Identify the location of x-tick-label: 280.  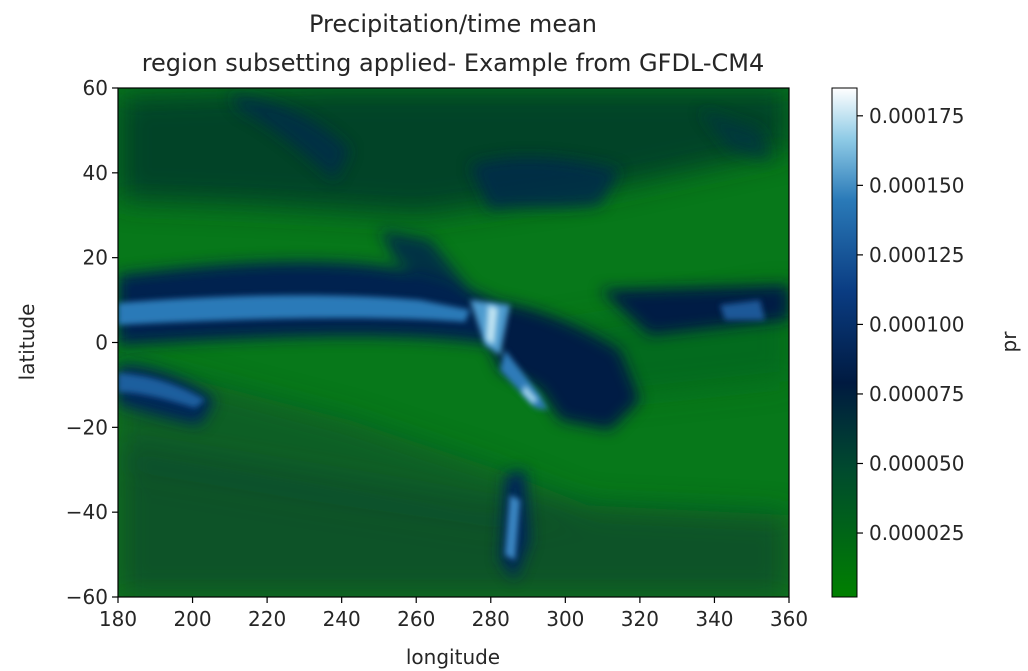
(491, 619).